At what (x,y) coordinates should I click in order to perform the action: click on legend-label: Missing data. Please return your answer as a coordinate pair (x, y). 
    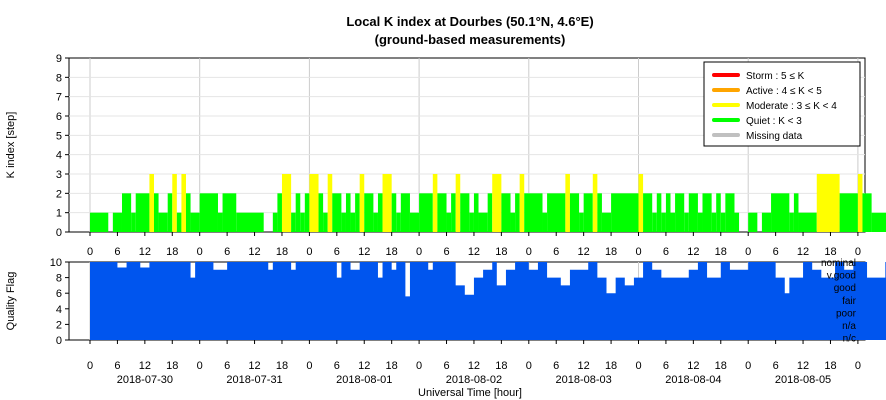
    Looking at the image, I should click on (774, 136).